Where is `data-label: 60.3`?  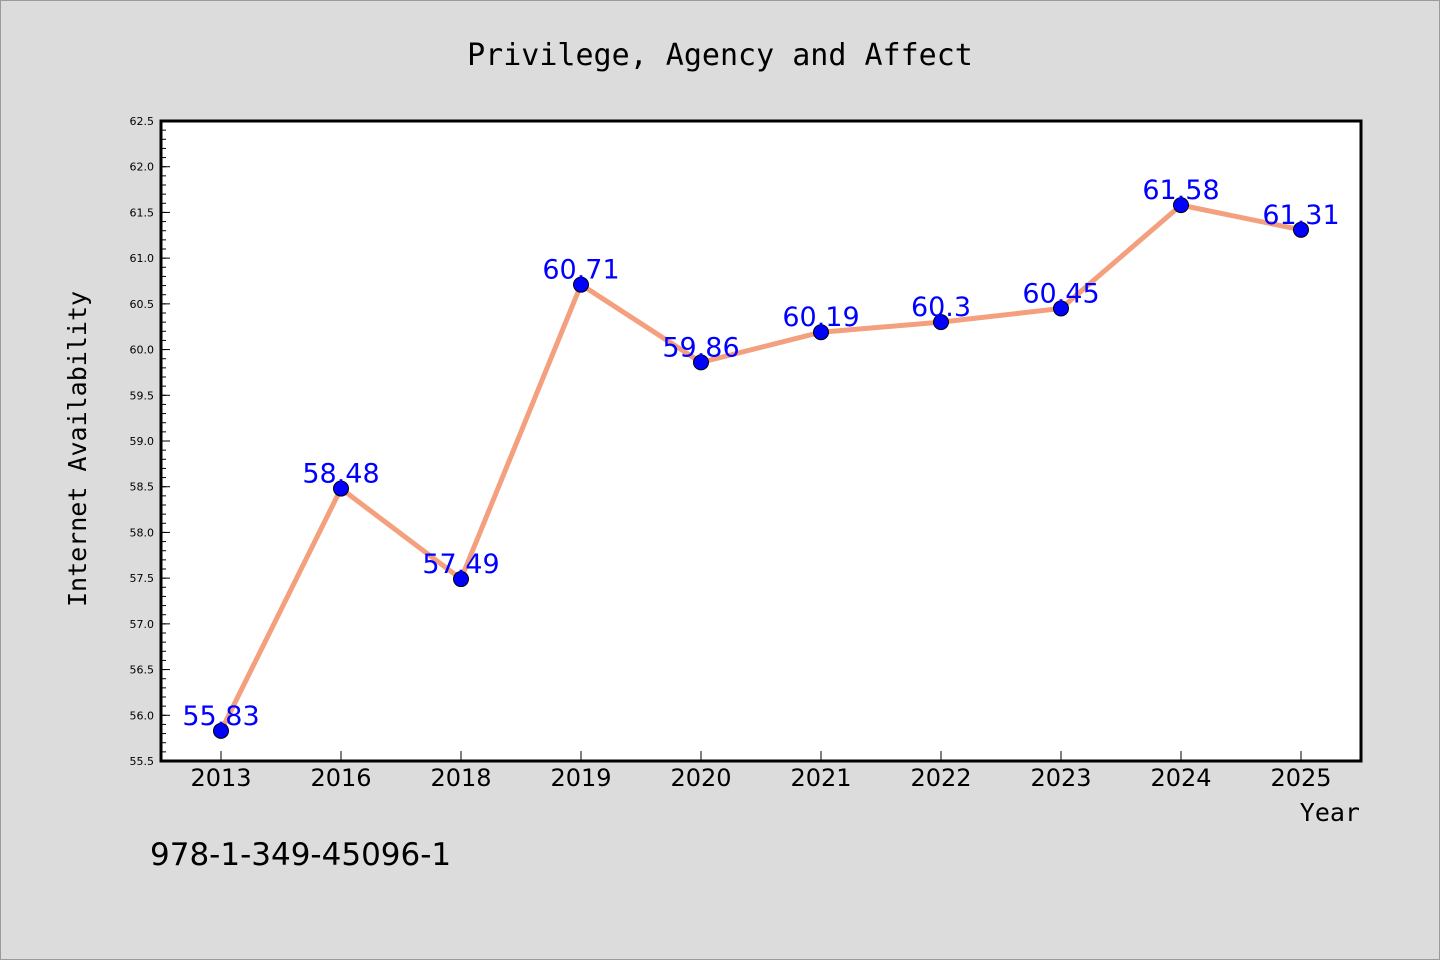 data-label: 60.3 is located at coordinates (941, 307).